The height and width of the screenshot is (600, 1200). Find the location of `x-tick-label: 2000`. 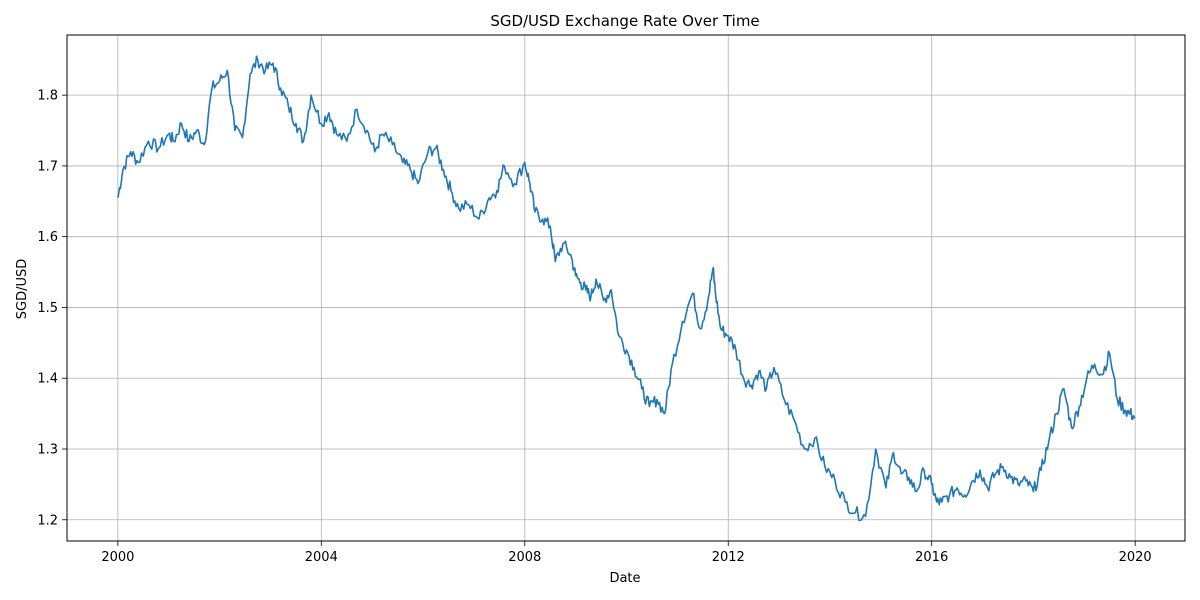

x-tick-label: 2000 is located at coordinates (117, 557).